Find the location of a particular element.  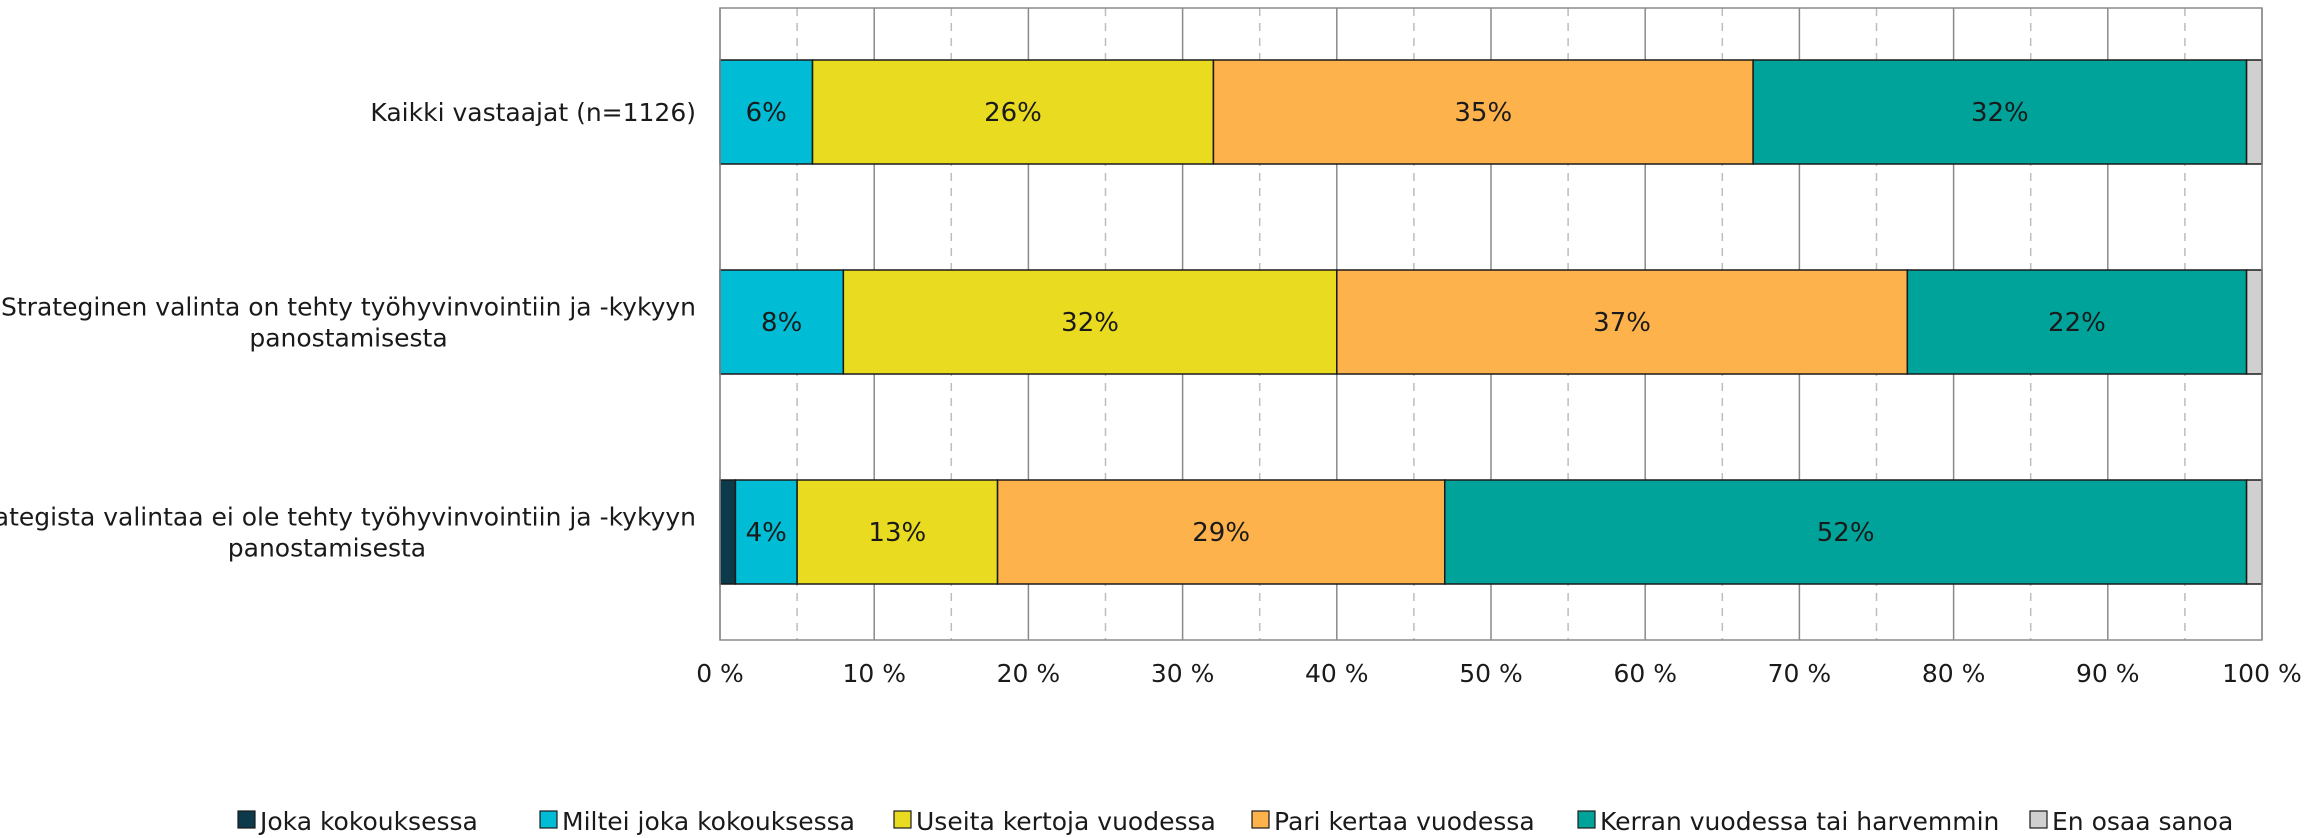

legend-label: Pari kertaa vuodessa is located at coordinates (1404, 821).